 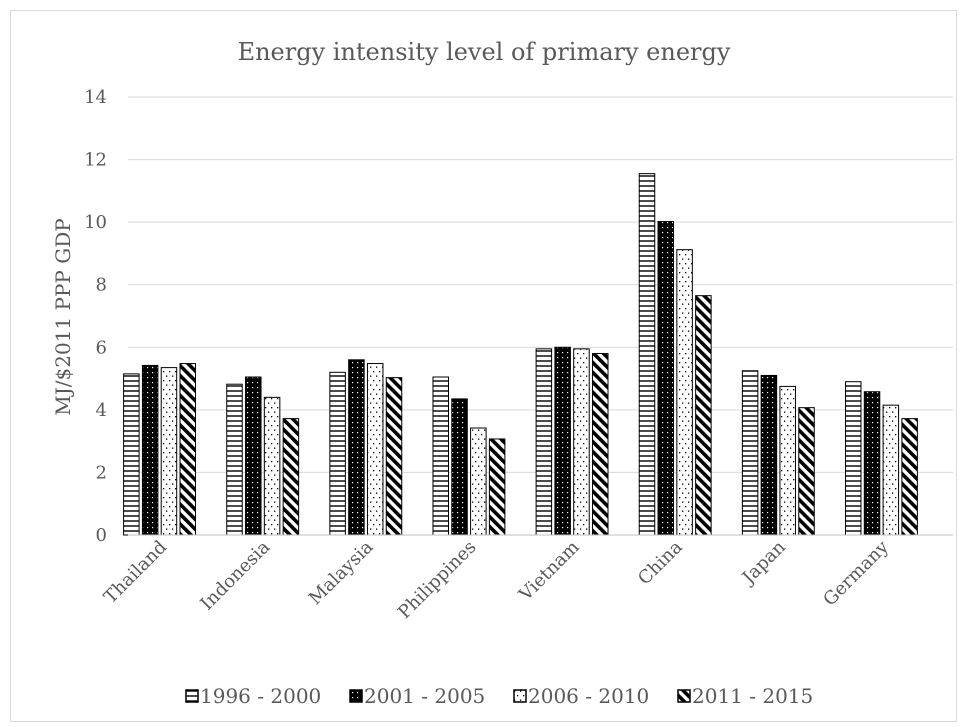 What do you see at coordinates (101, 347) in the screenshot?
I see `y-tick-label: 6` at bounding box center [101, 347].